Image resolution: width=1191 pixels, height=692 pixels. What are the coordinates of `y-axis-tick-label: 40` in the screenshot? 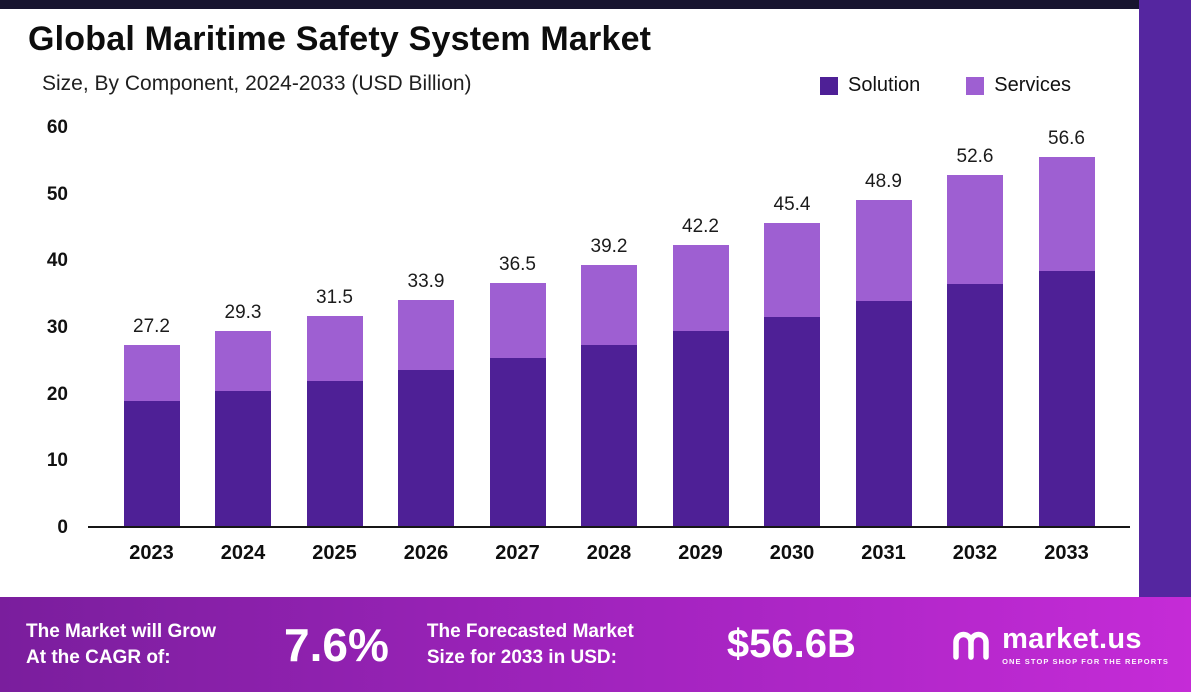 It's located at (57, 261).